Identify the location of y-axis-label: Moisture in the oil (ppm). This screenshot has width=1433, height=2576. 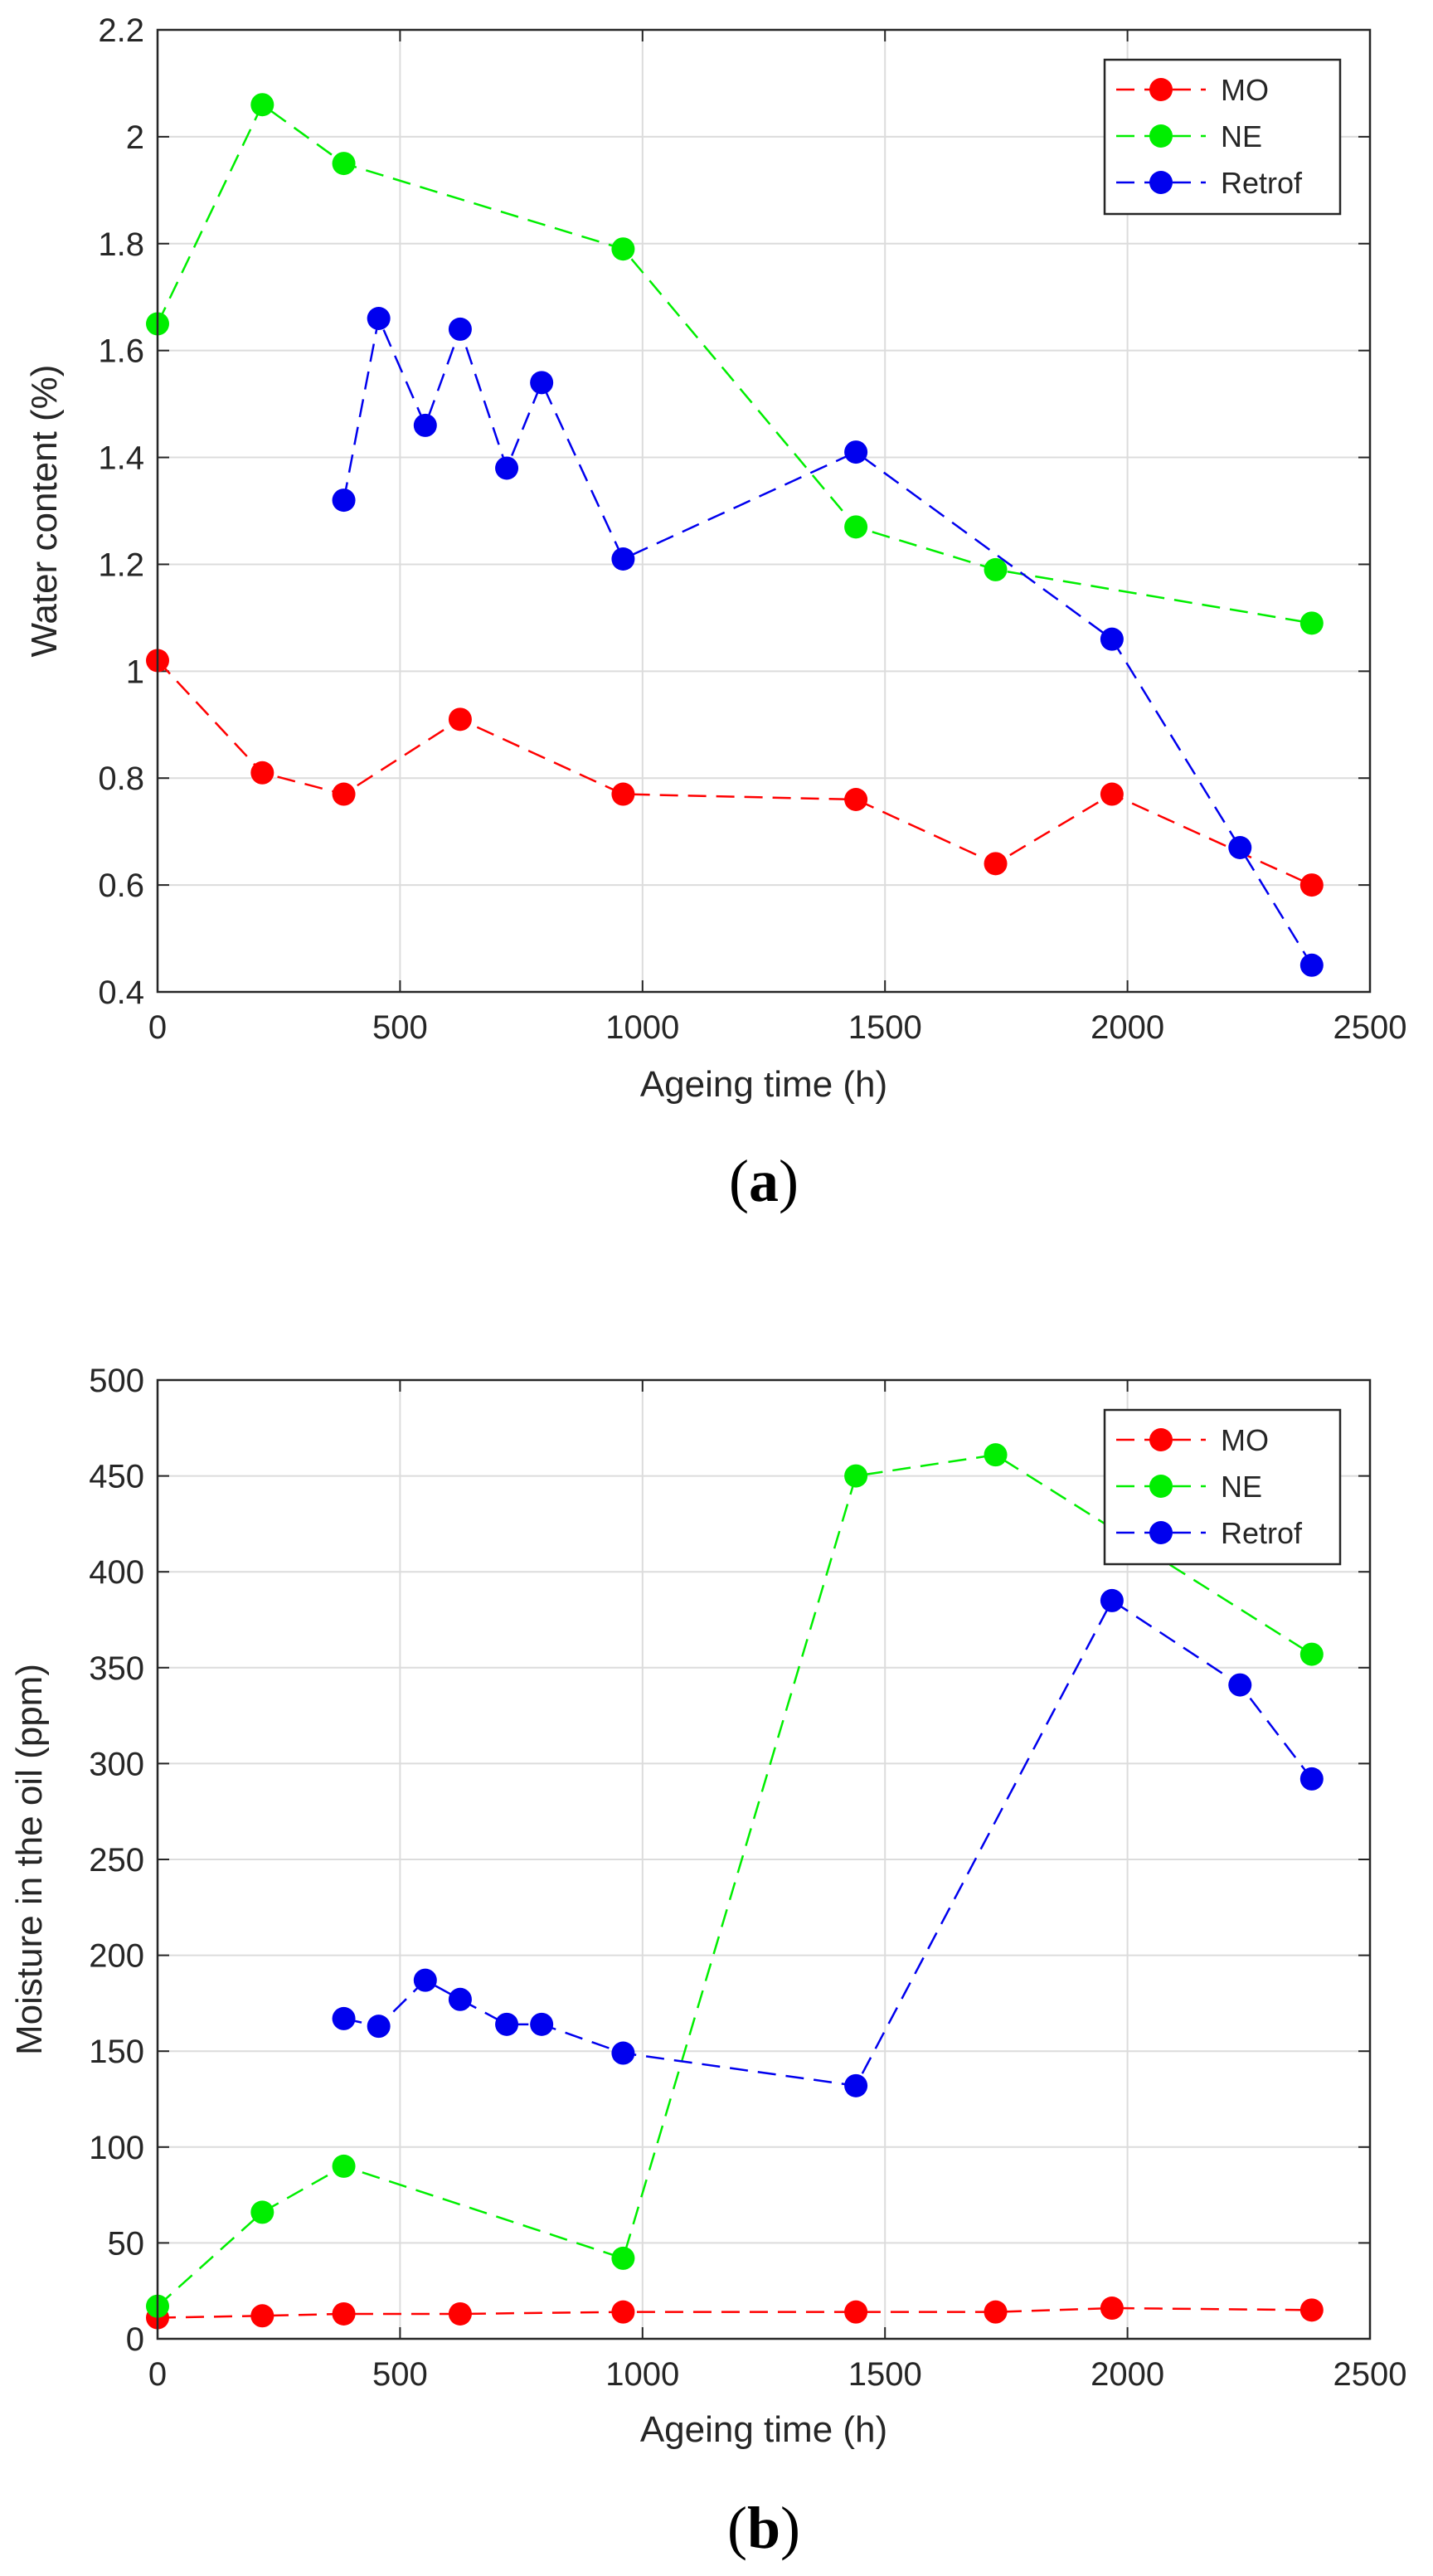
(30, 1860).